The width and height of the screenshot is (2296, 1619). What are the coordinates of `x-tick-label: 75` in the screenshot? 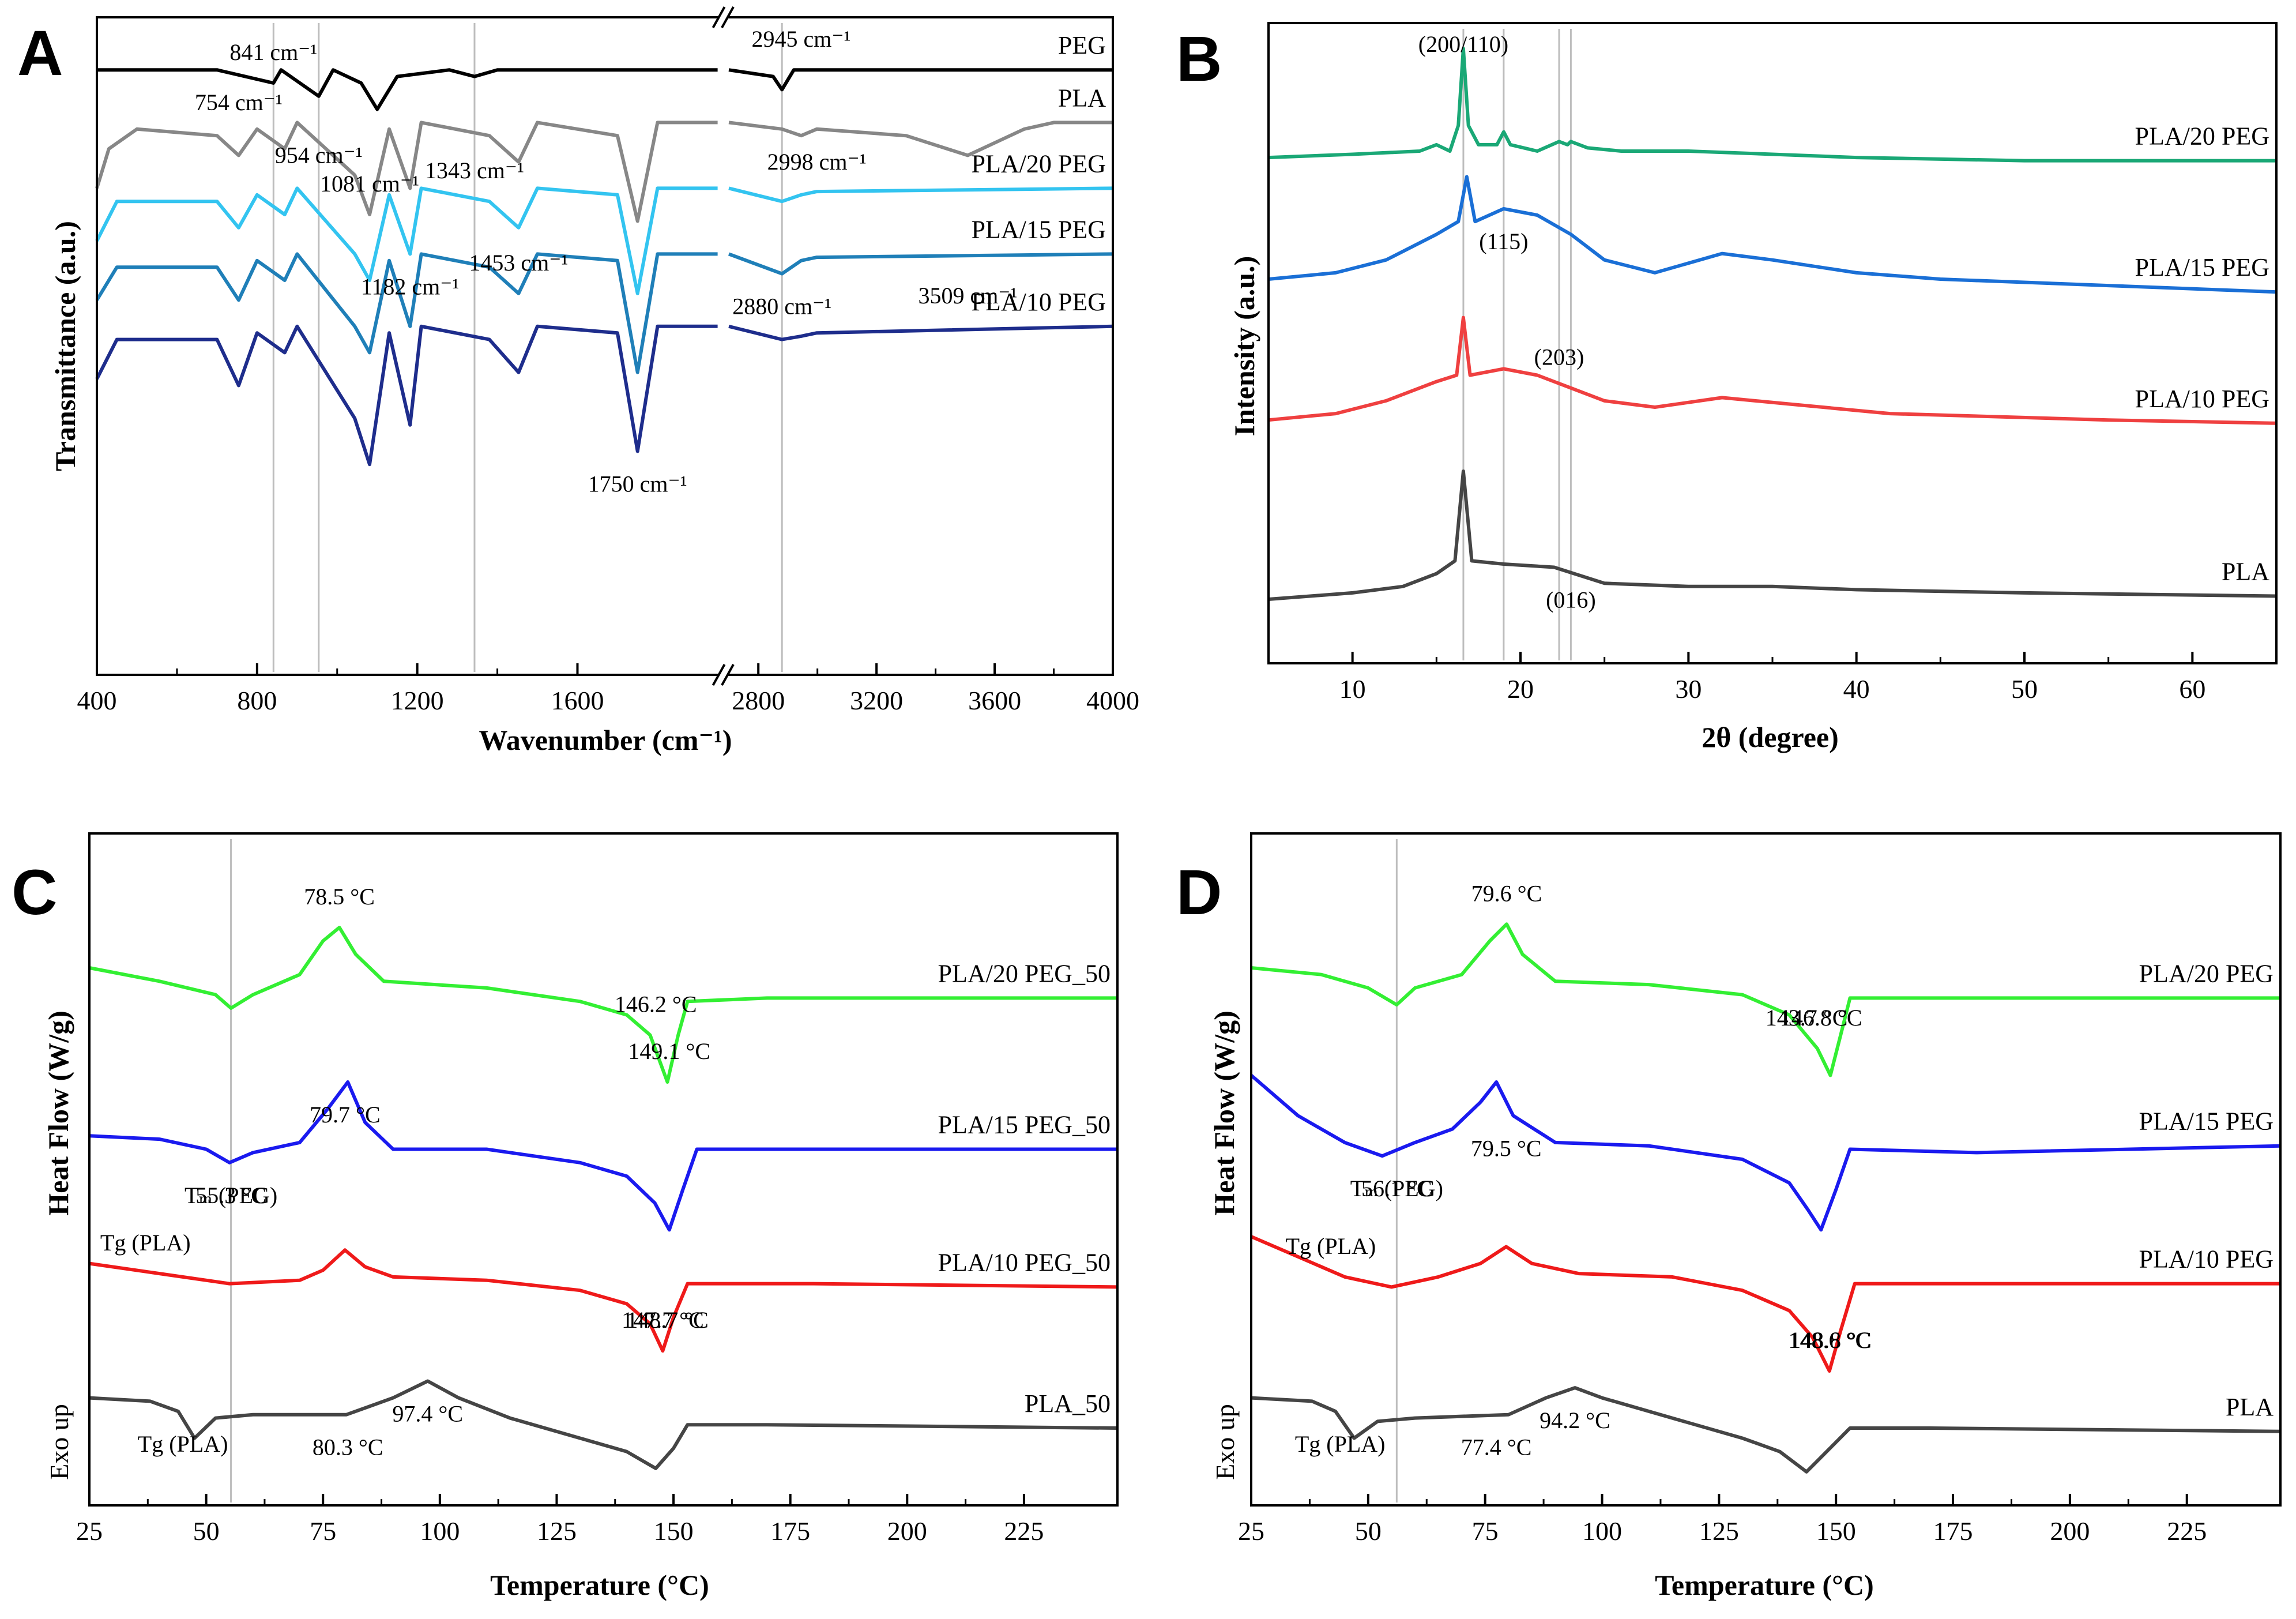 It's located at (1485, 1531).